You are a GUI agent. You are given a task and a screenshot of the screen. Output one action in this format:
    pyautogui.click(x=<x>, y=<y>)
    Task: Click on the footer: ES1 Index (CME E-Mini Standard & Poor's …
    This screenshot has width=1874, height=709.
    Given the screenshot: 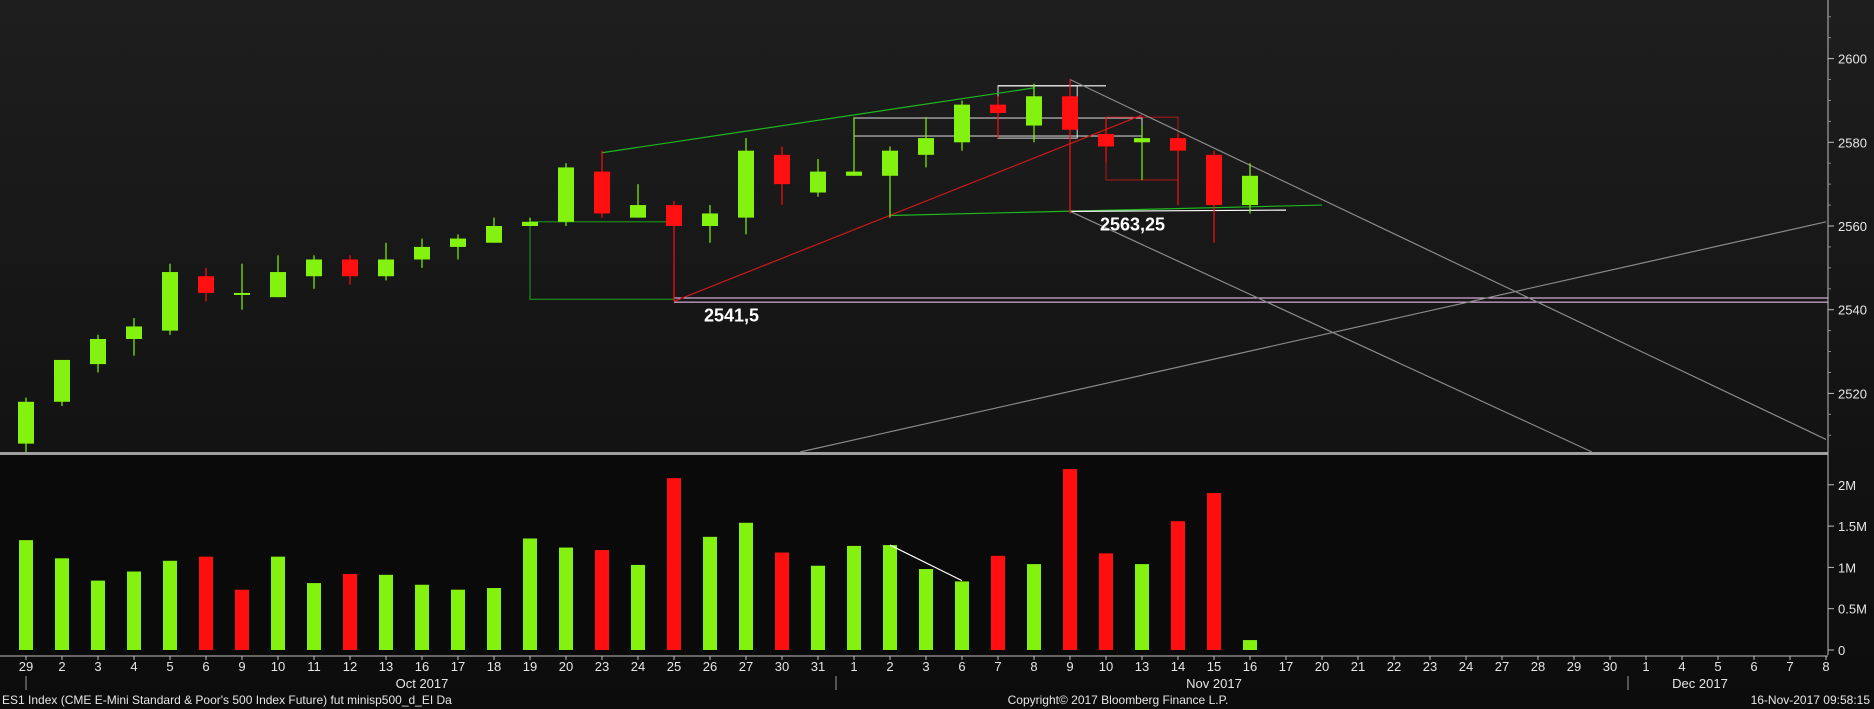 What is the action you would take?
    pyautogui.click(x=936, y=700)
    